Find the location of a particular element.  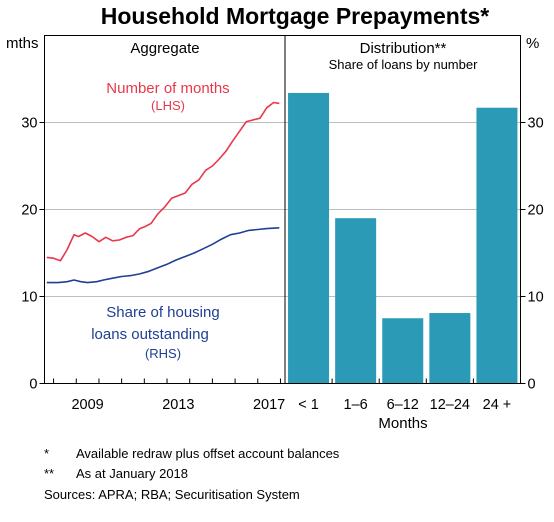

footnote-text-2: As at January 2018 is located at coordinates (132, 473).